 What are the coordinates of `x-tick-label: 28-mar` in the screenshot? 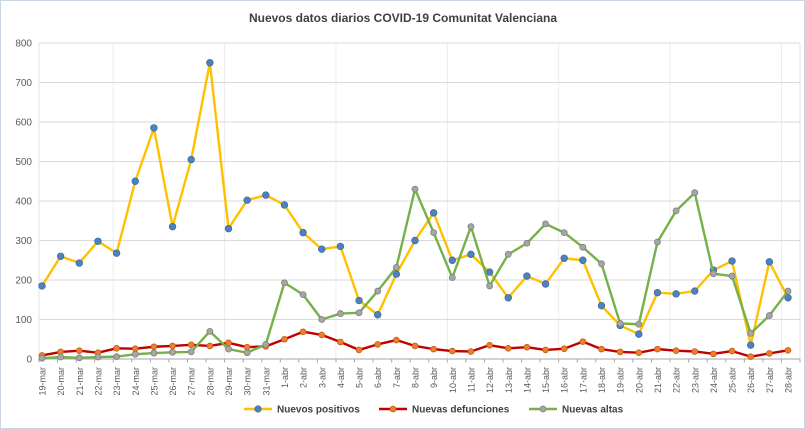 It's located at (210, 381).